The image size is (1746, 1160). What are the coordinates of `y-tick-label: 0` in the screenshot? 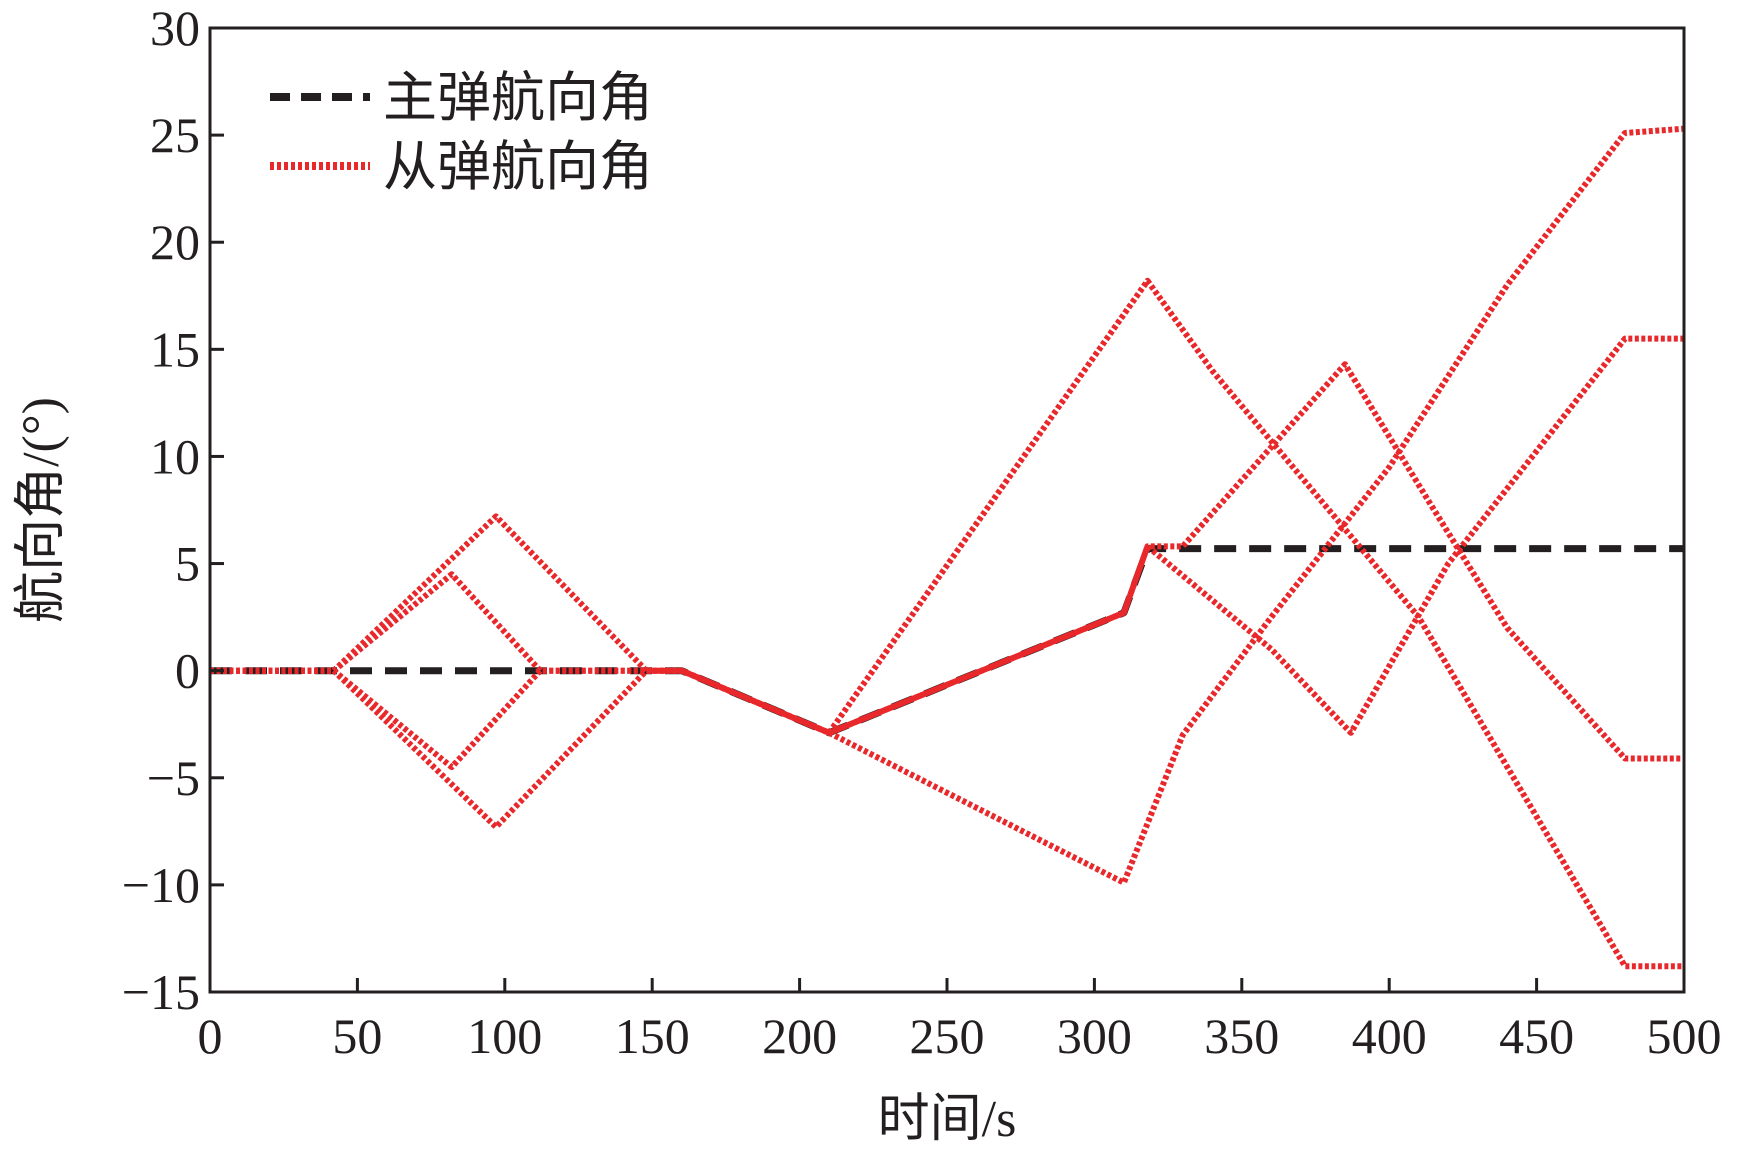 It's located at (187, 671).